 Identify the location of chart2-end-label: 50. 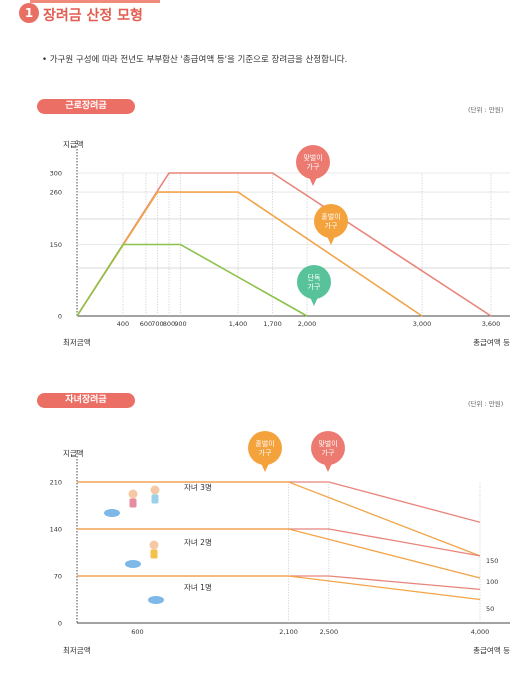
(490, 609).